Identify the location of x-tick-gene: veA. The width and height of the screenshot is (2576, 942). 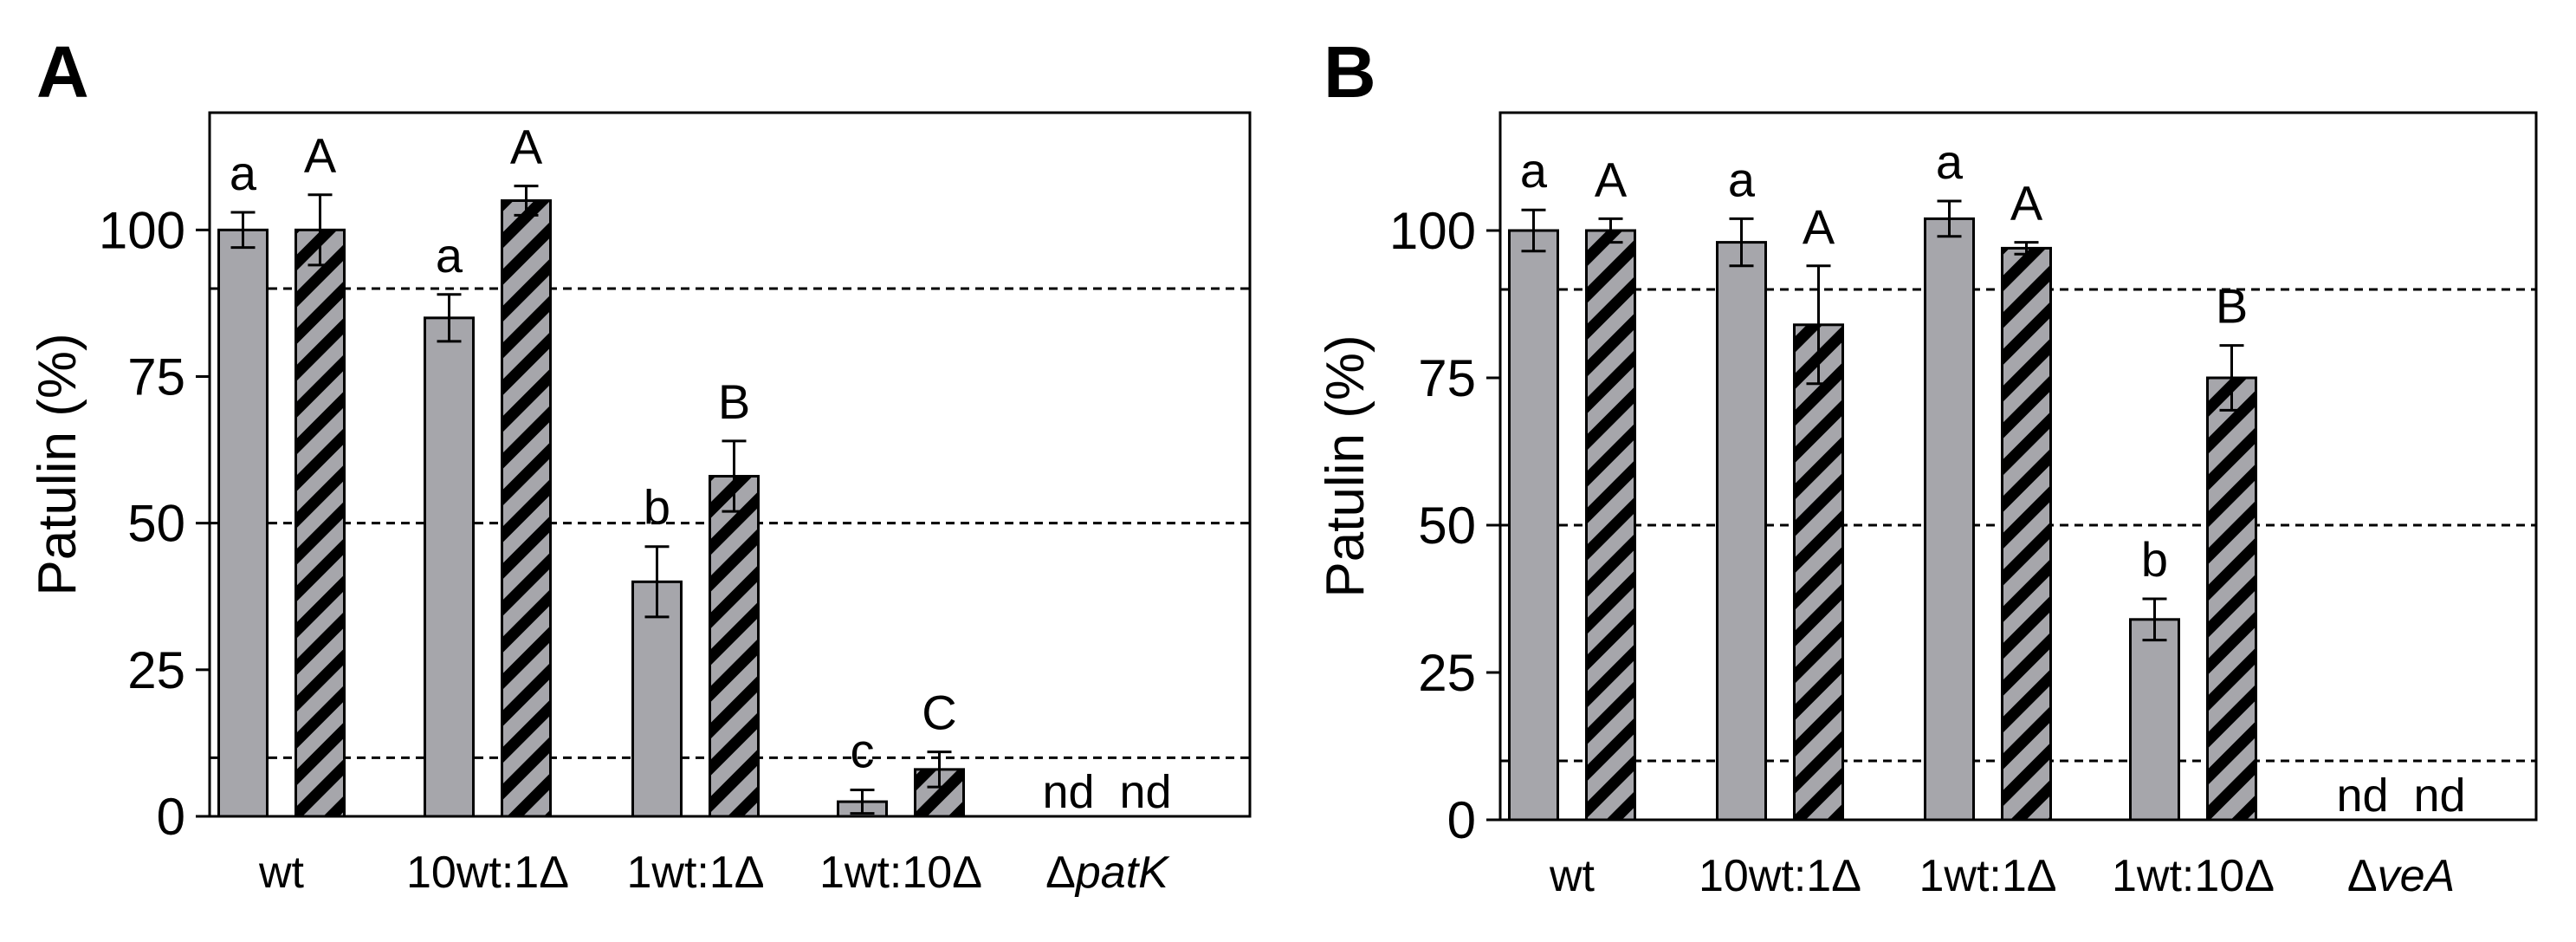
(2417, 876).